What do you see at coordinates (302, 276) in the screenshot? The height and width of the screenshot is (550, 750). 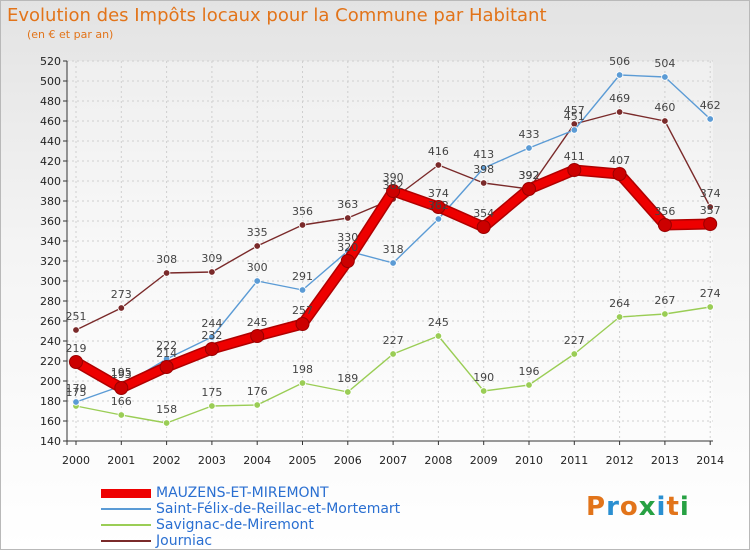 I see `data-label: 291` at bounding box center [302, 276].